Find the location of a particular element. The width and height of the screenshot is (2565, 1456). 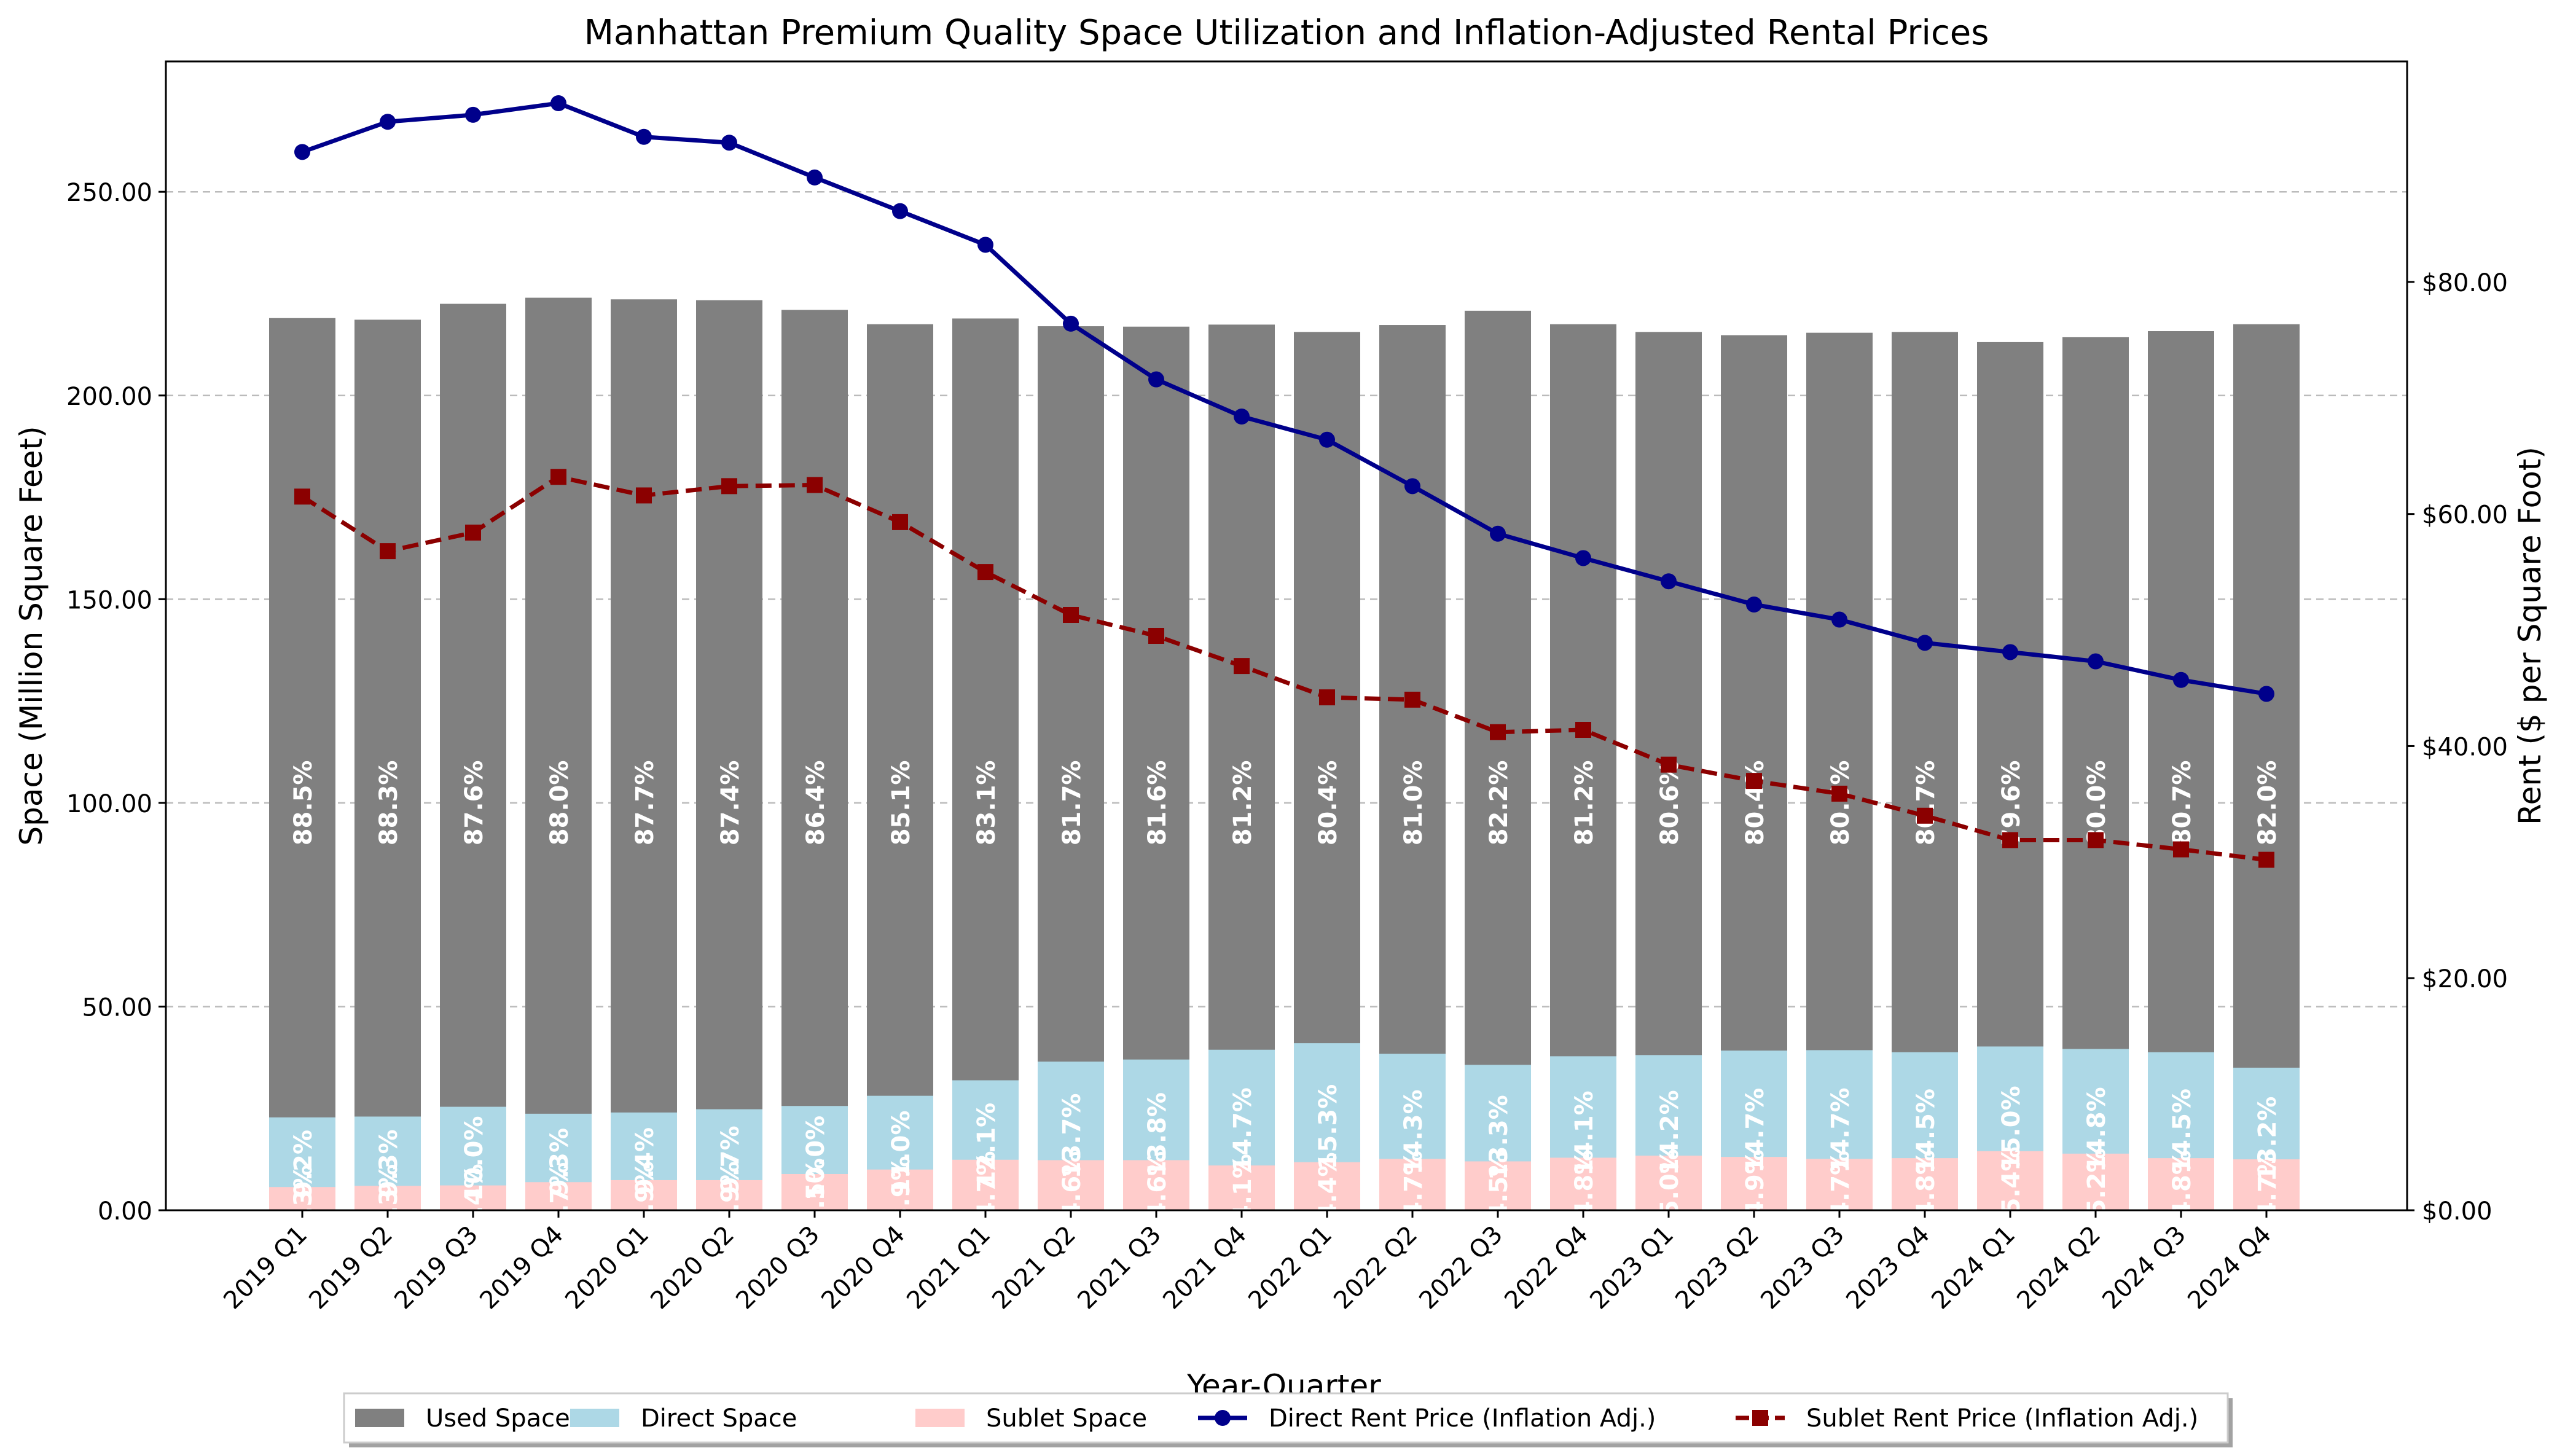

bar-label: 80.0% is located at coordinates (2097, 802).